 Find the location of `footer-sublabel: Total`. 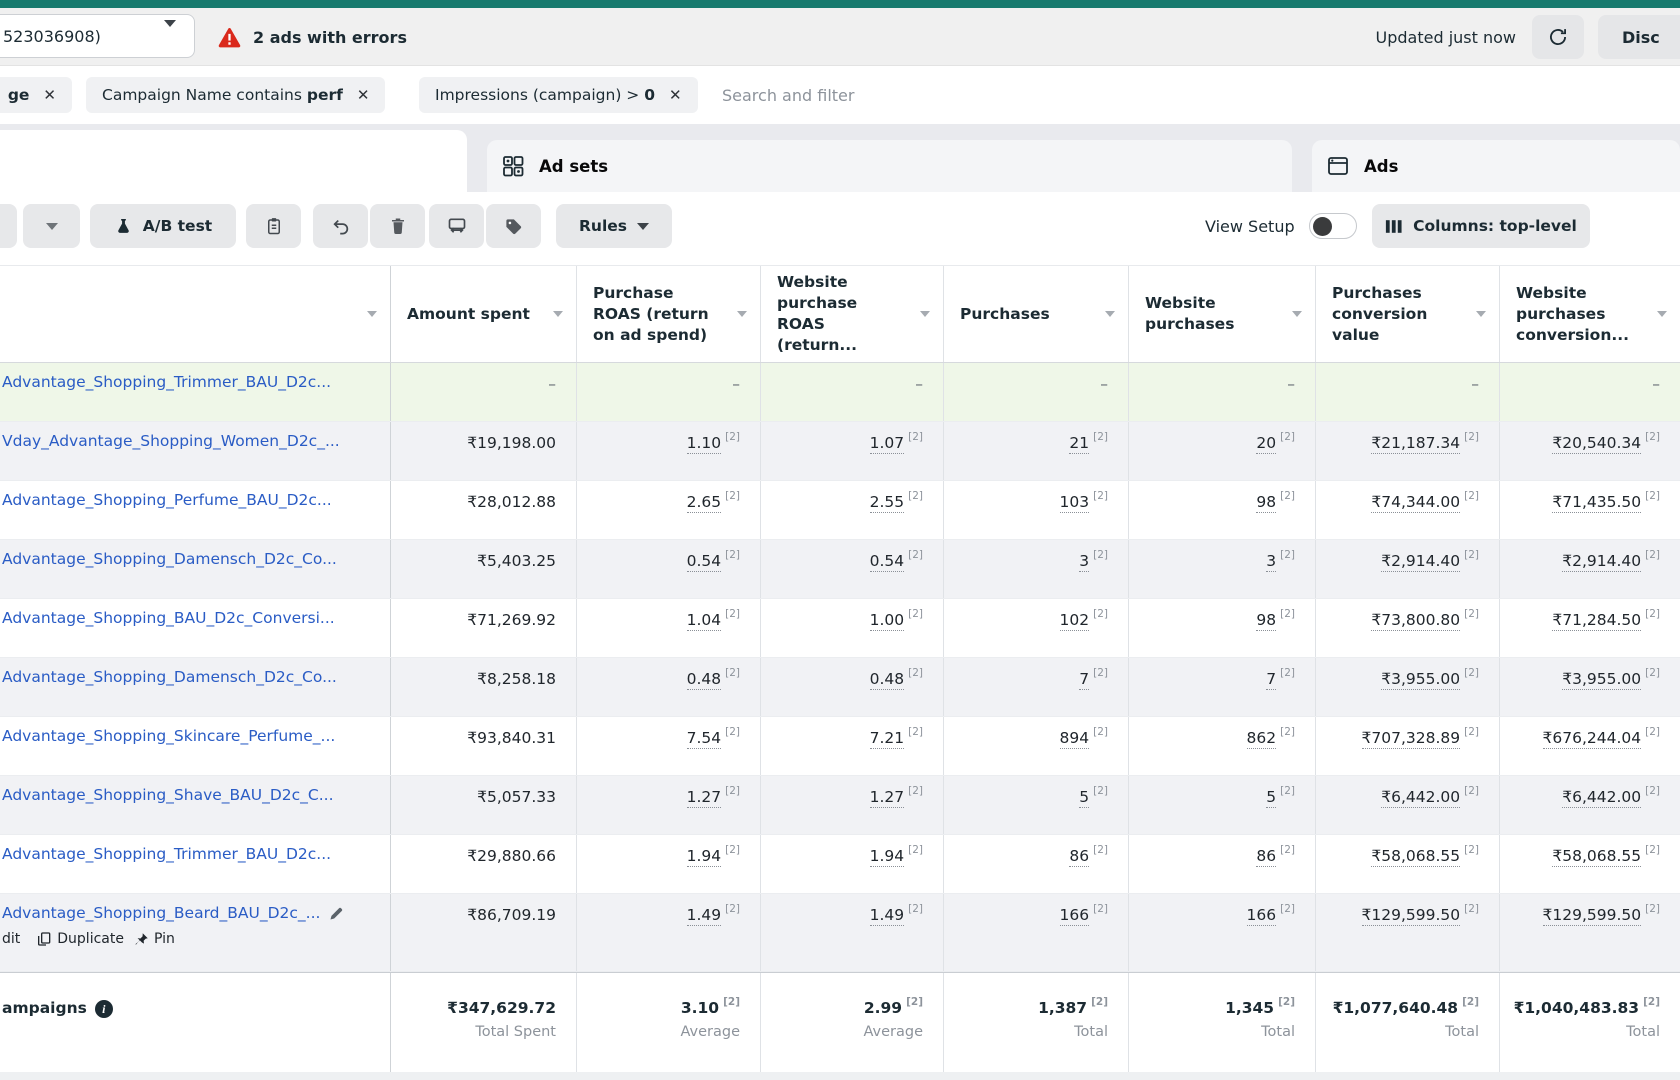

footer-sublabel: Total is located at coordinates (1091, 1032).